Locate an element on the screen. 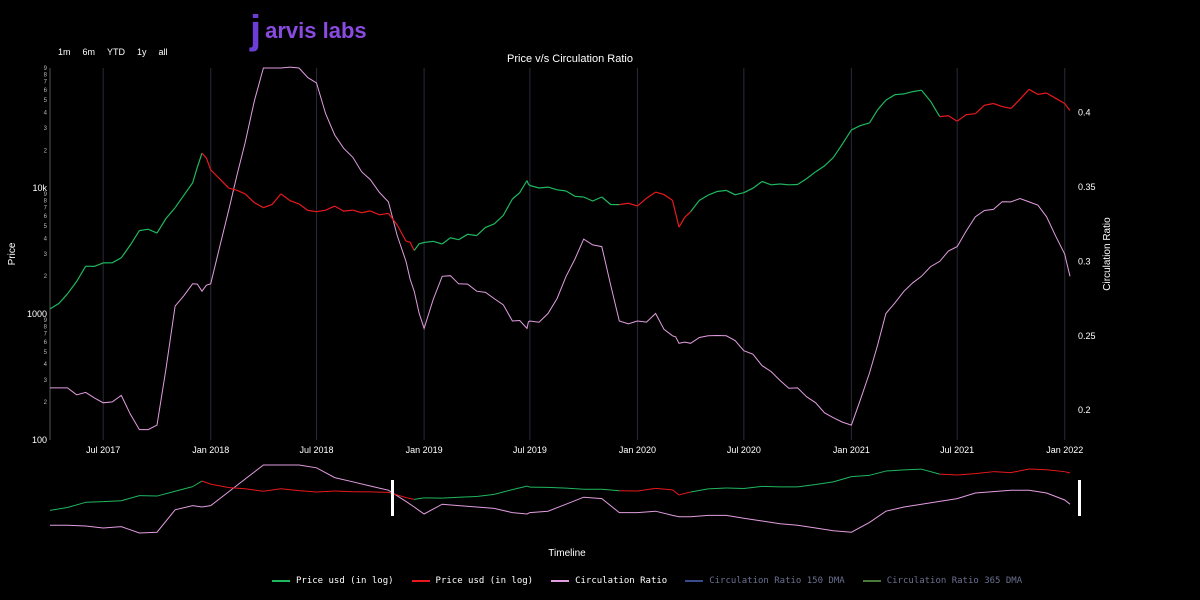  legend-item-price-down: Price usd (in log) is located at coordinates (472, 581).